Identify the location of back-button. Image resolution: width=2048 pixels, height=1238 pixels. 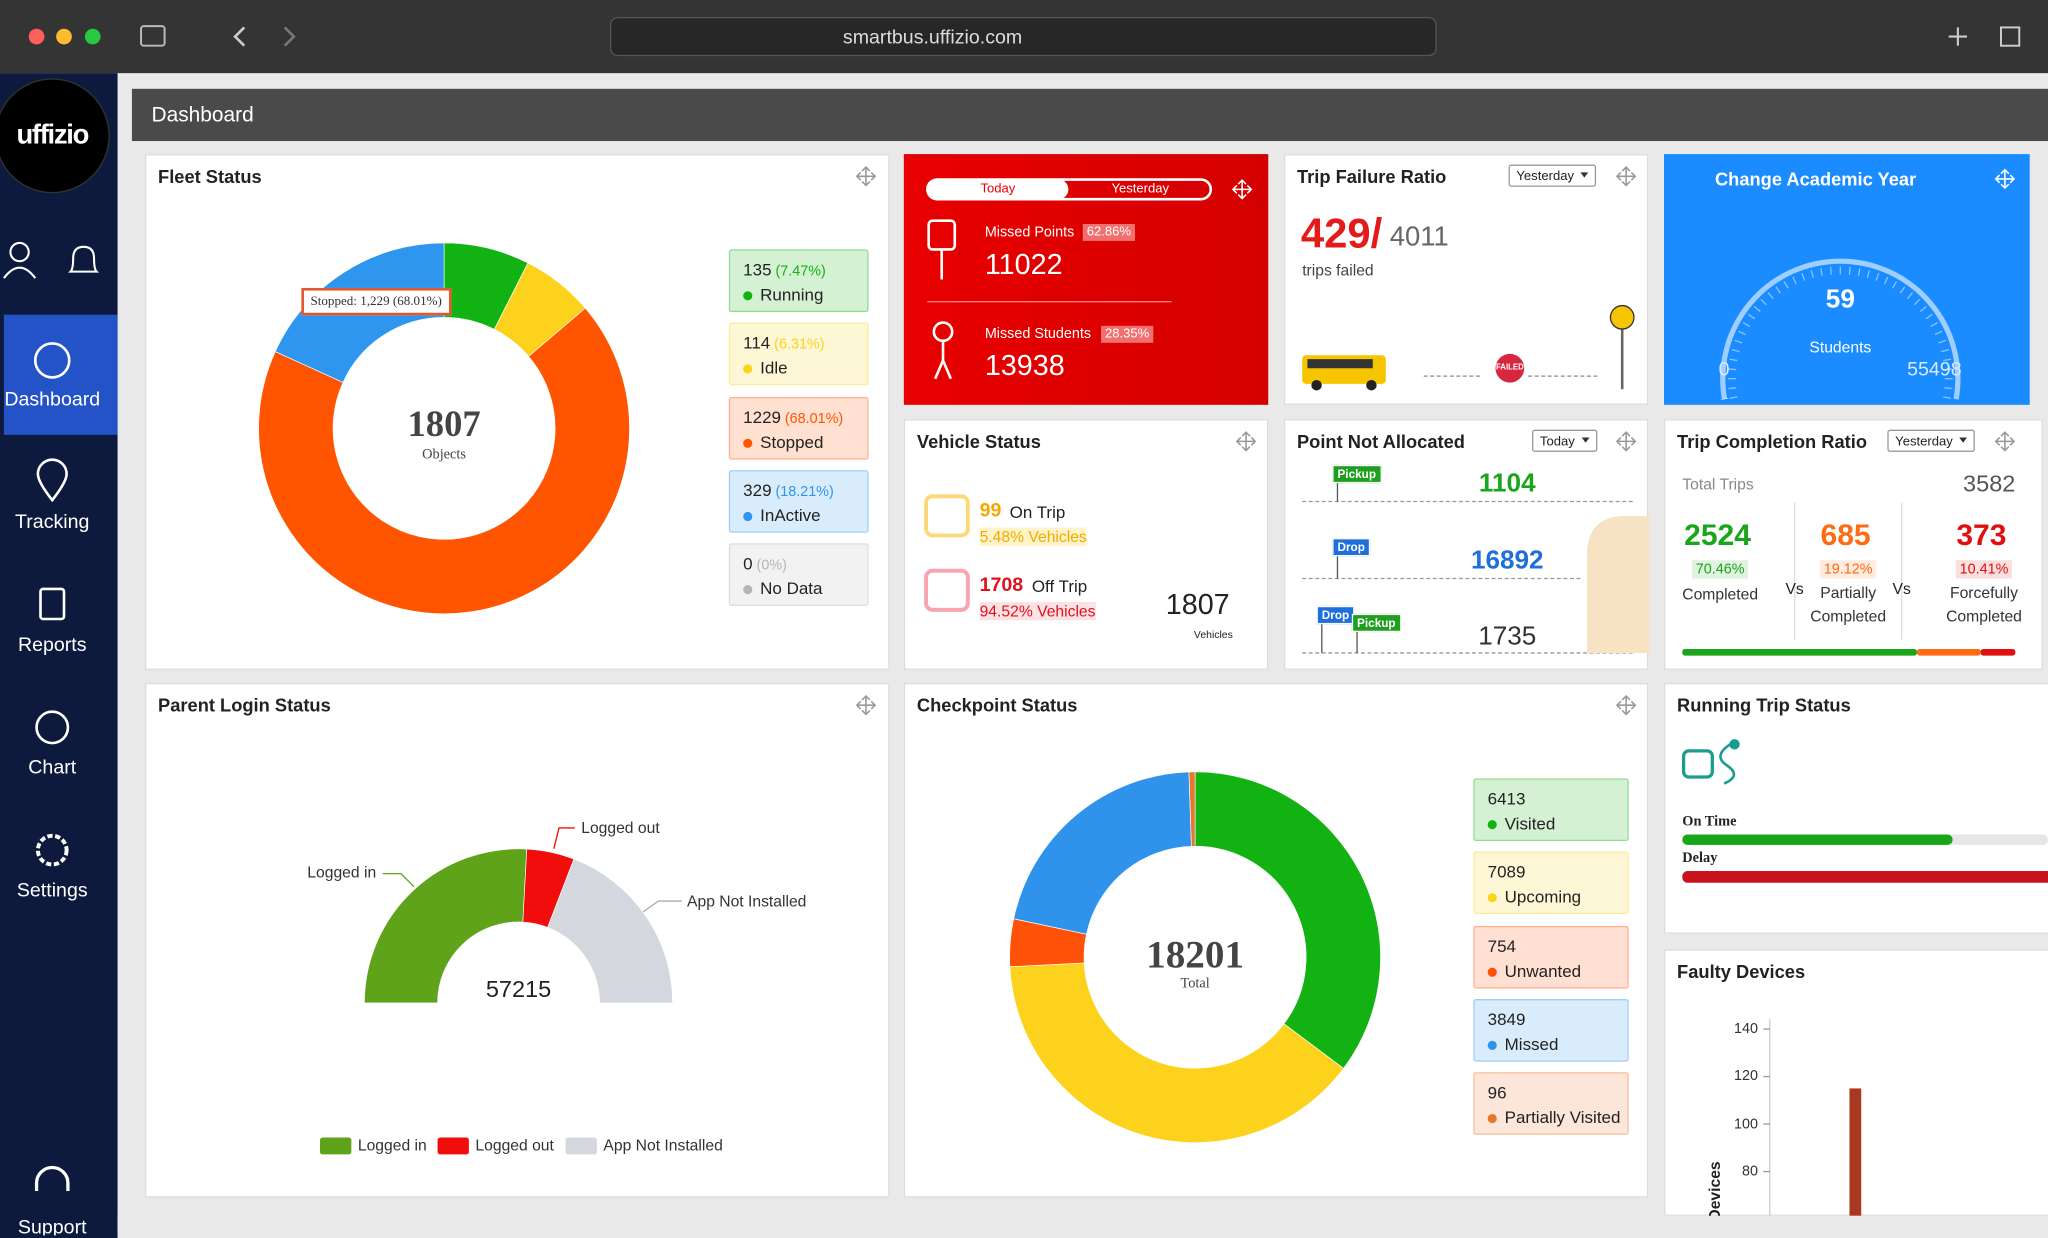
(239, 36).